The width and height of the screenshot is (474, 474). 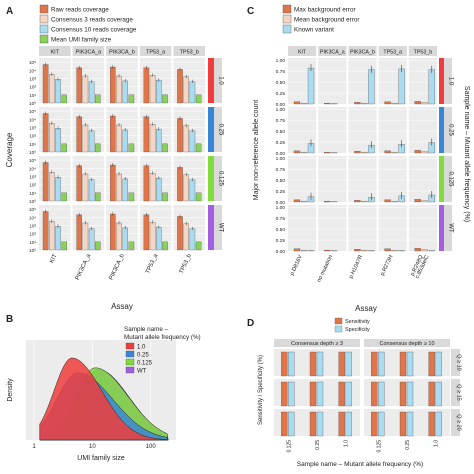 I want to click on facet-label: PIK3CA_a, so click(x=89, y=53).